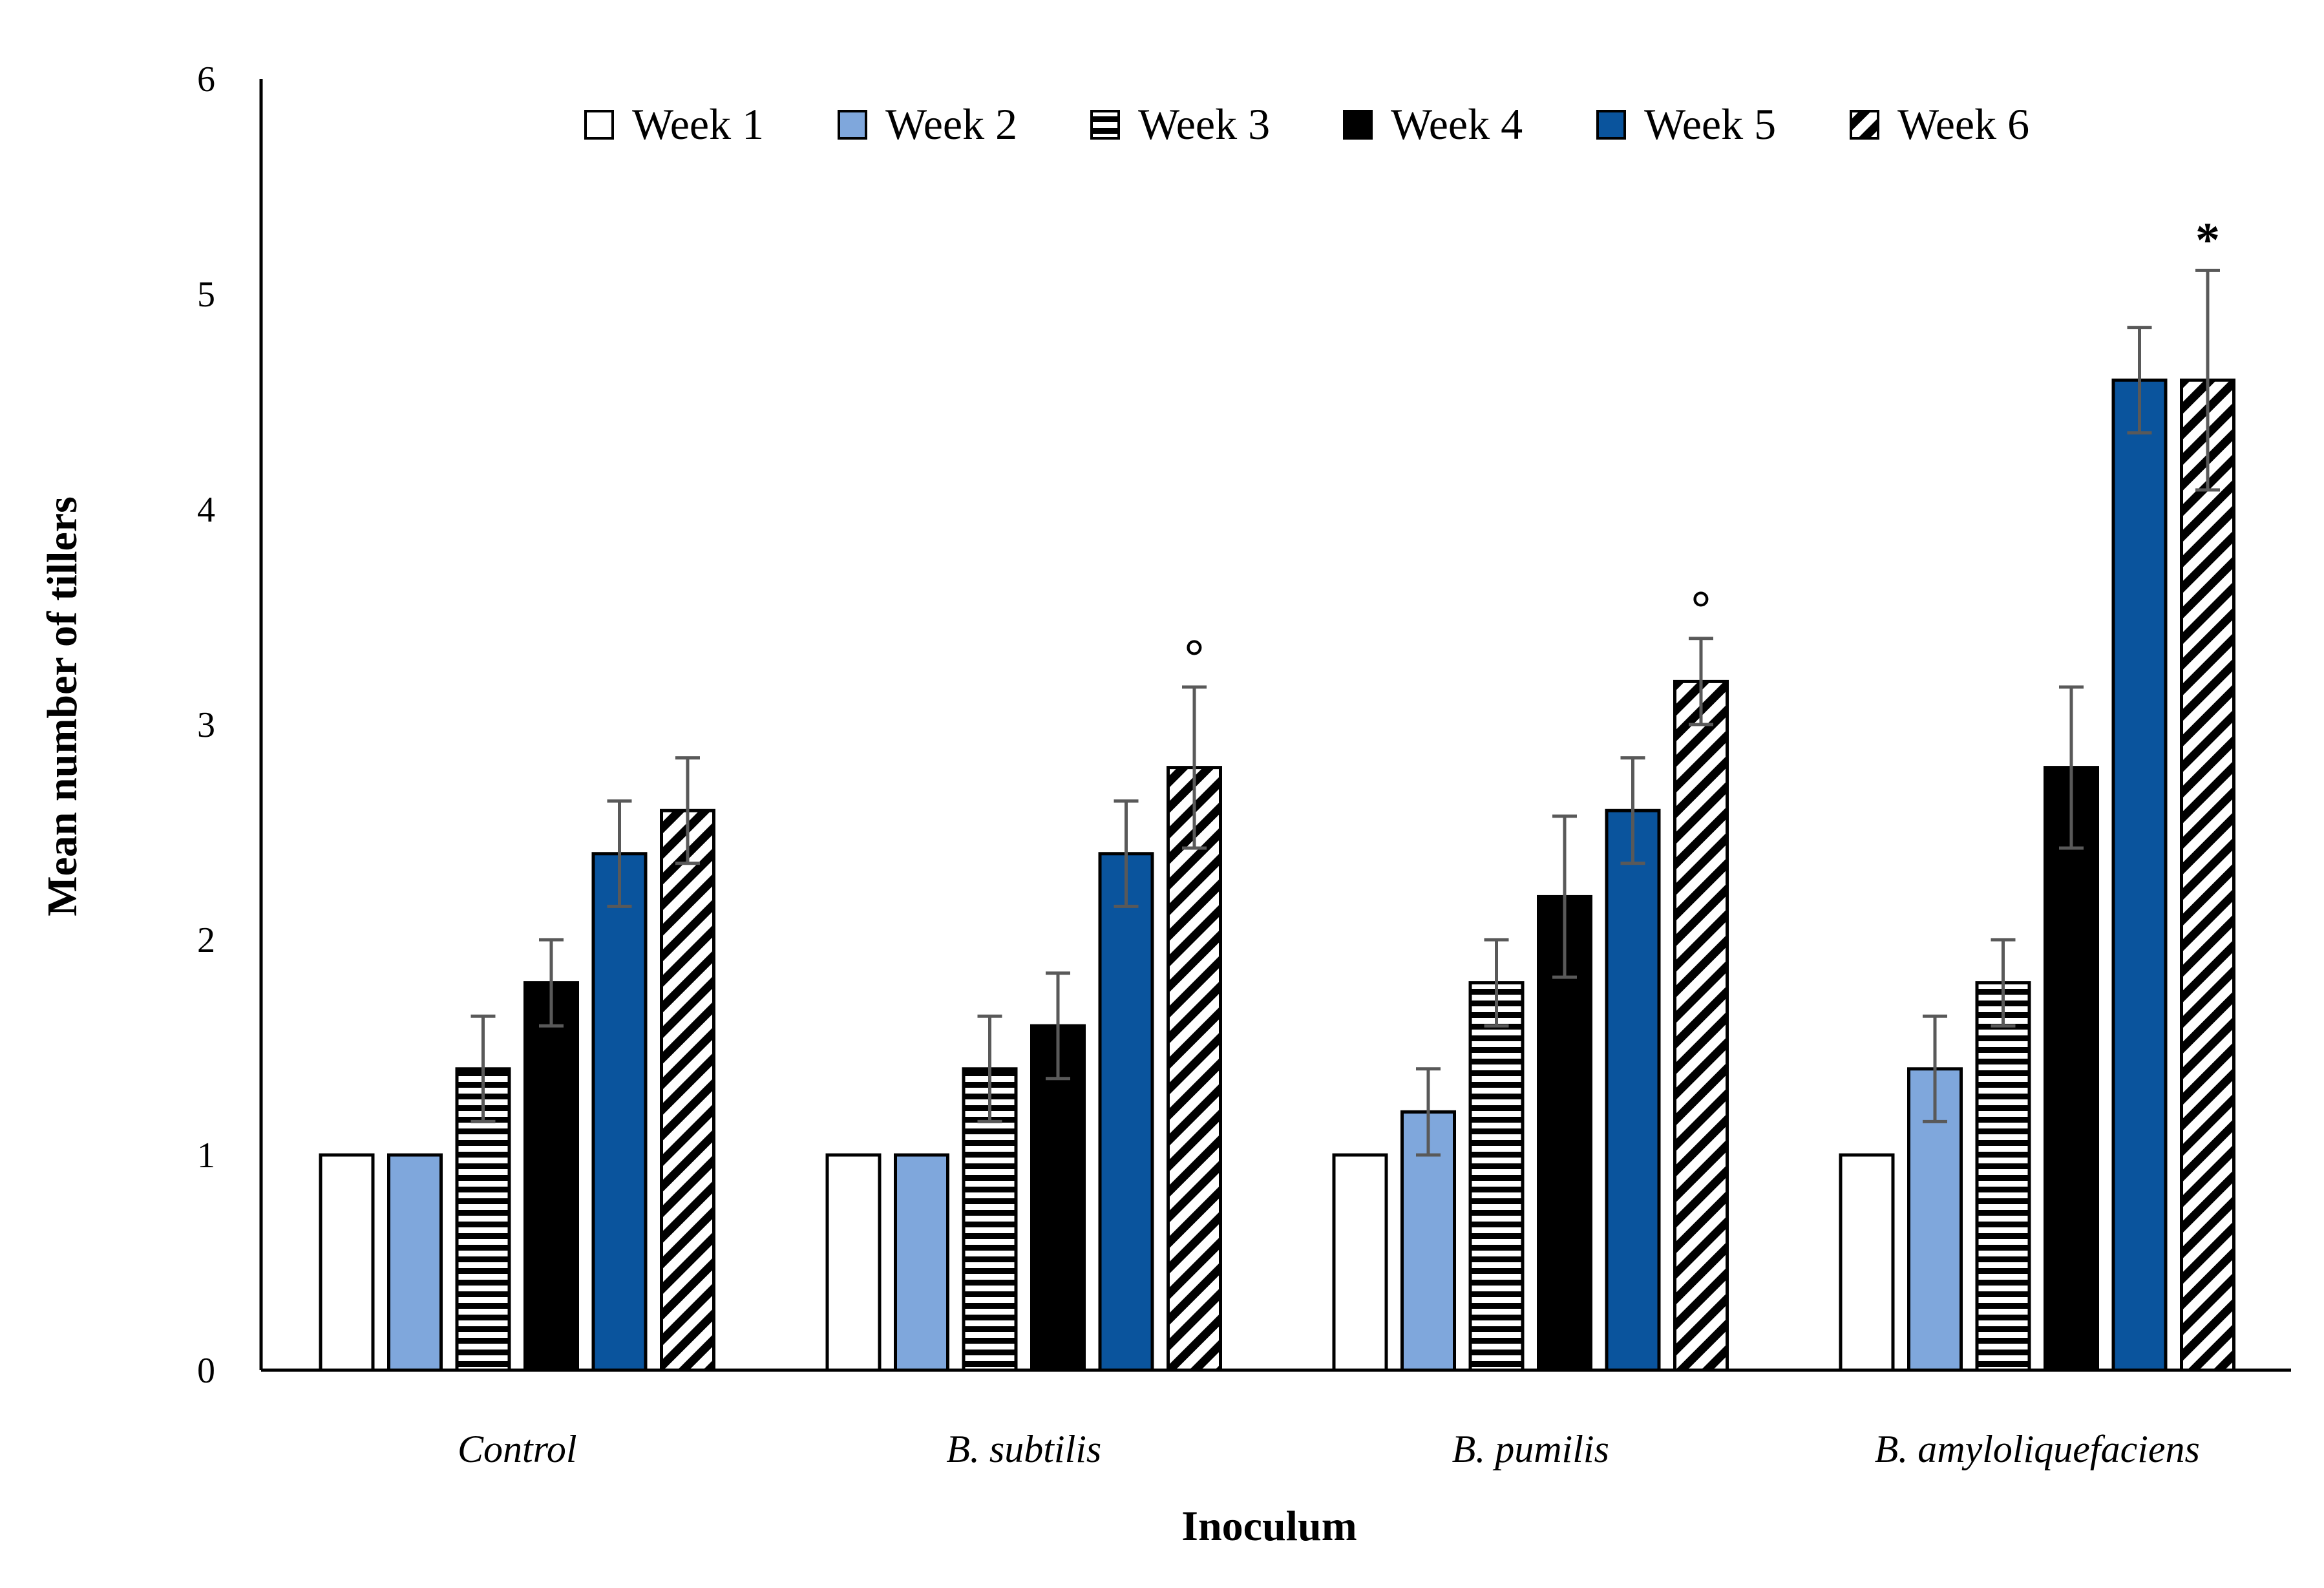  What do you see at coordinates (2037, 1449) in the screenshot?
I see `x-category-label-b-amyloliquefaciens: B. amyloliquefaciens` at bounding box center [2037, 1449].